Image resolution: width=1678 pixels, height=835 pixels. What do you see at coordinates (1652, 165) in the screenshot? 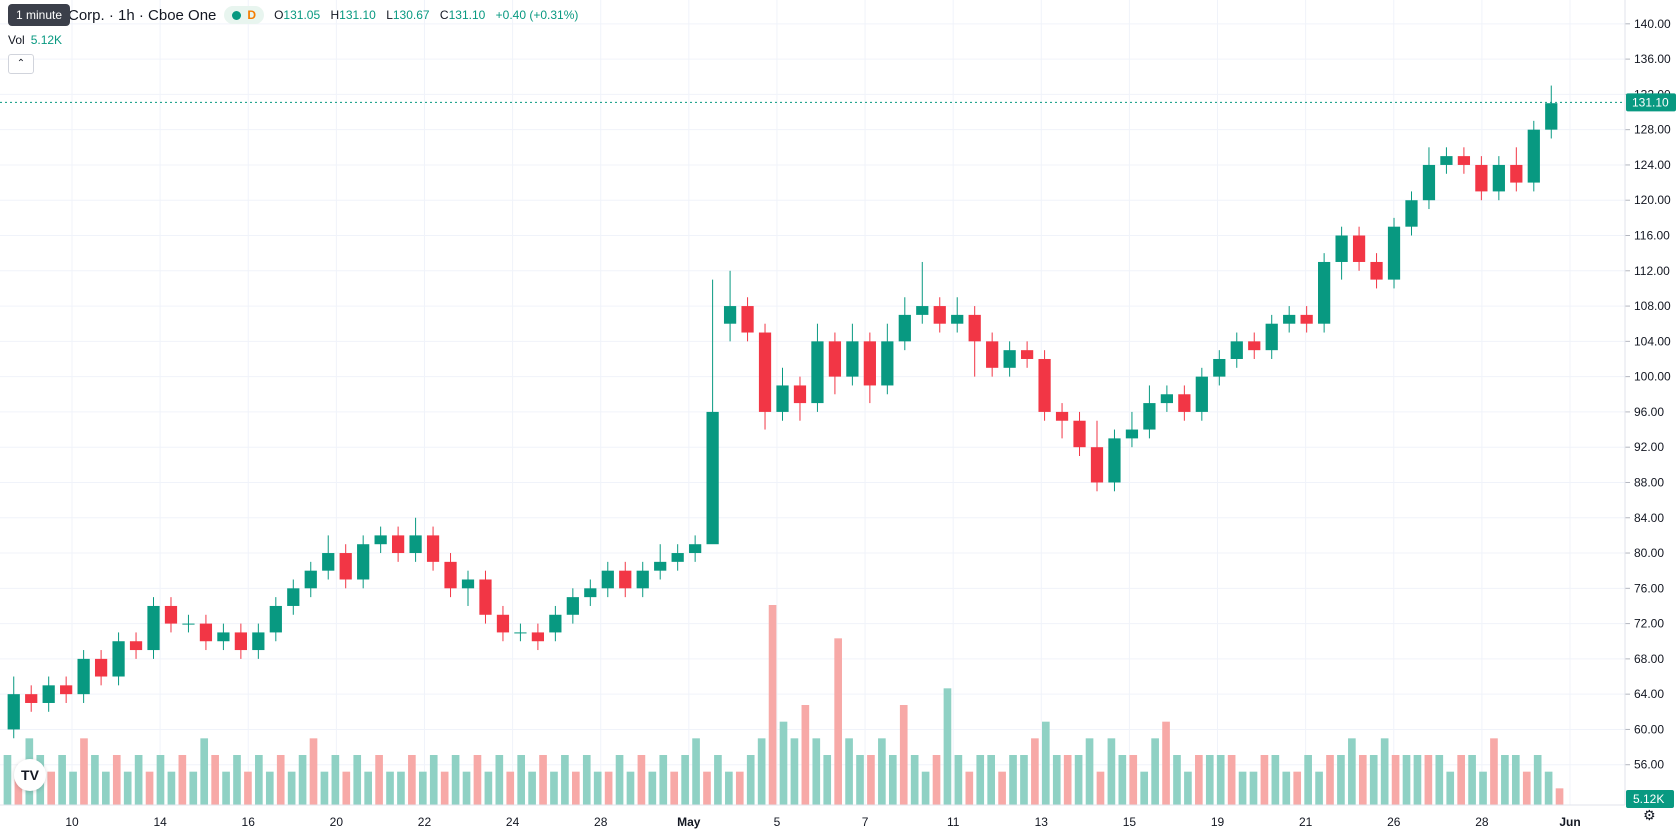
I see `y-tick-label: 124.00` at bounding box center [1652, 165].